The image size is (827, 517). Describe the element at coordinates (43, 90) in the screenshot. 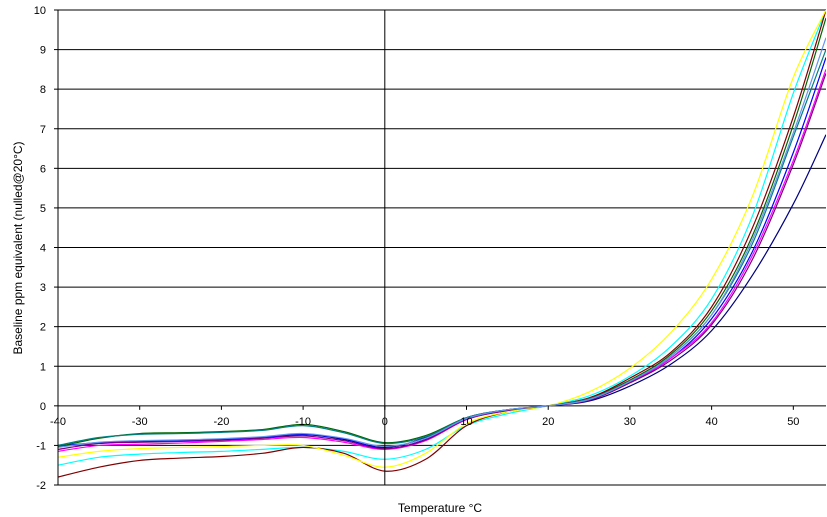

I see `y-tick-label: 8` at that location.